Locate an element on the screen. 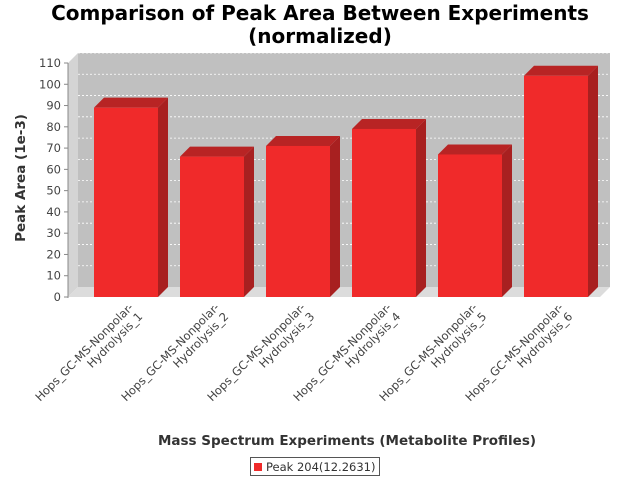  legend: Peak 204(12.2631) is located at coordinates (315, 466).